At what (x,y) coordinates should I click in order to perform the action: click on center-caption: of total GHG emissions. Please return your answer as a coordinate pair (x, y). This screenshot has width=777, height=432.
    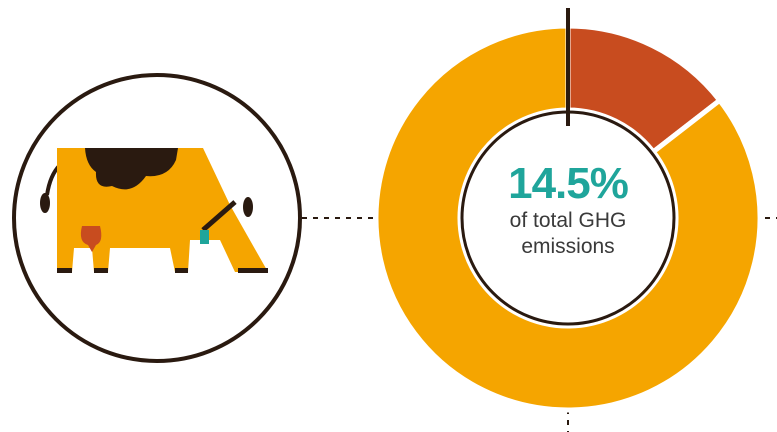
    Looking at the image, I should click on (568, 233).